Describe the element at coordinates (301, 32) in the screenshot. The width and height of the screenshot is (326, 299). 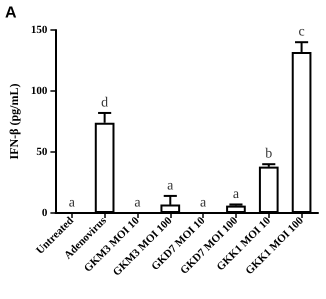
I see `annotation: c` at that location.